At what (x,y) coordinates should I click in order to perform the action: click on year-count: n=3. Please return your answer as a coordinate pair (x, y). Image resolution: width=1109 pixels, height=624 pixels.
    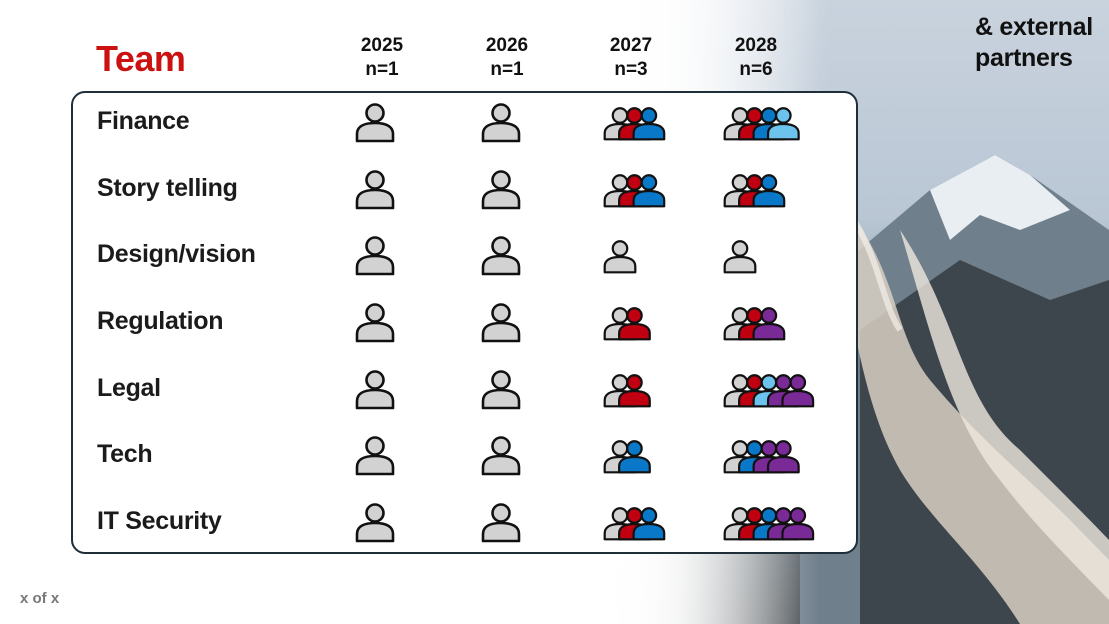
    Looking at the image, I should click on (631, 69).